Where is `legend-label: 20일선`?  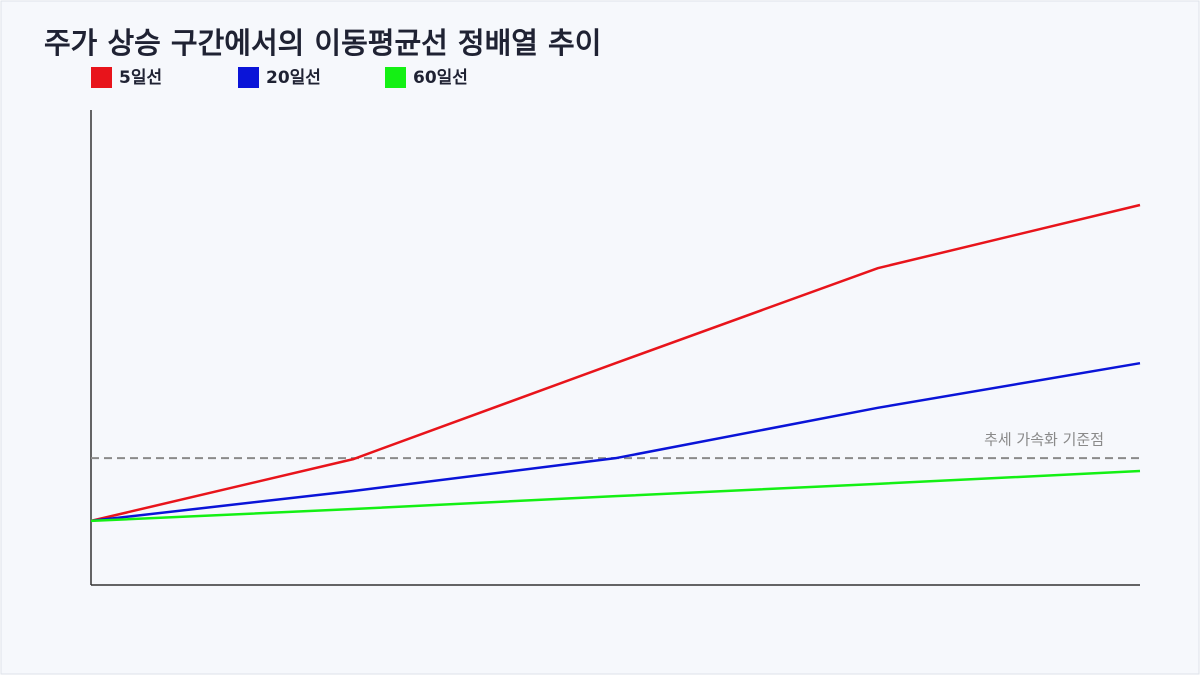
legend-label: 20일선 is located at coordinates (293, 78).